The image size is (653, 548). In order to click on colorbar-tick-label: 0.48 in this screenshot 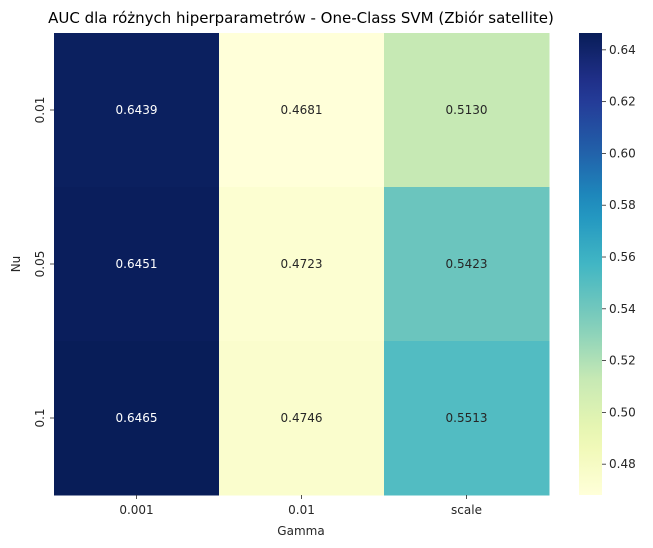, I will do `click(622, 464)`.